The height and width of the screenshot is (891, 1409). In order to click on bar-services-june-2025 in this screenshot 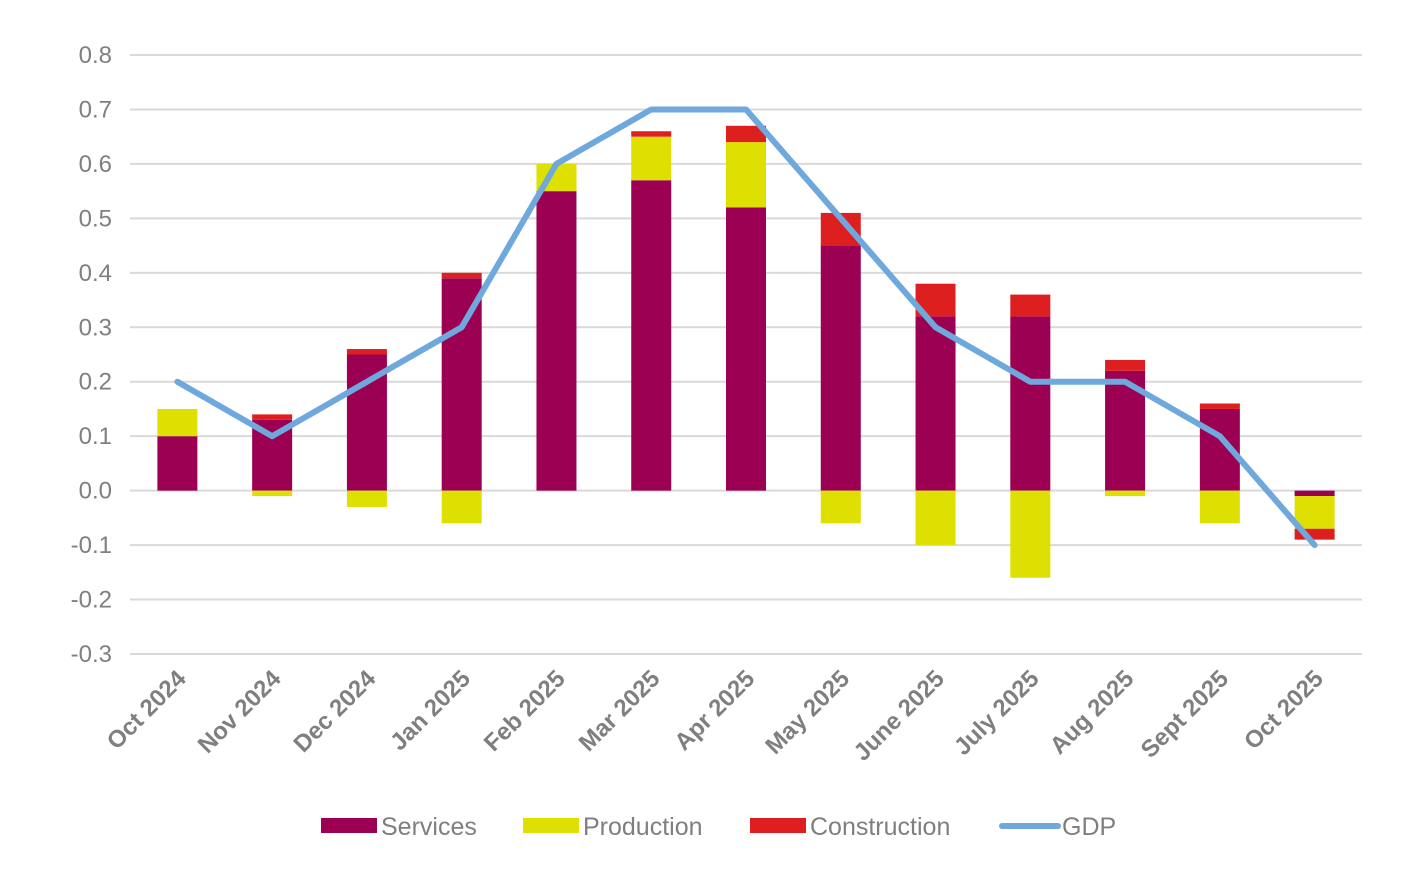, I will do `click(935, 403)`.